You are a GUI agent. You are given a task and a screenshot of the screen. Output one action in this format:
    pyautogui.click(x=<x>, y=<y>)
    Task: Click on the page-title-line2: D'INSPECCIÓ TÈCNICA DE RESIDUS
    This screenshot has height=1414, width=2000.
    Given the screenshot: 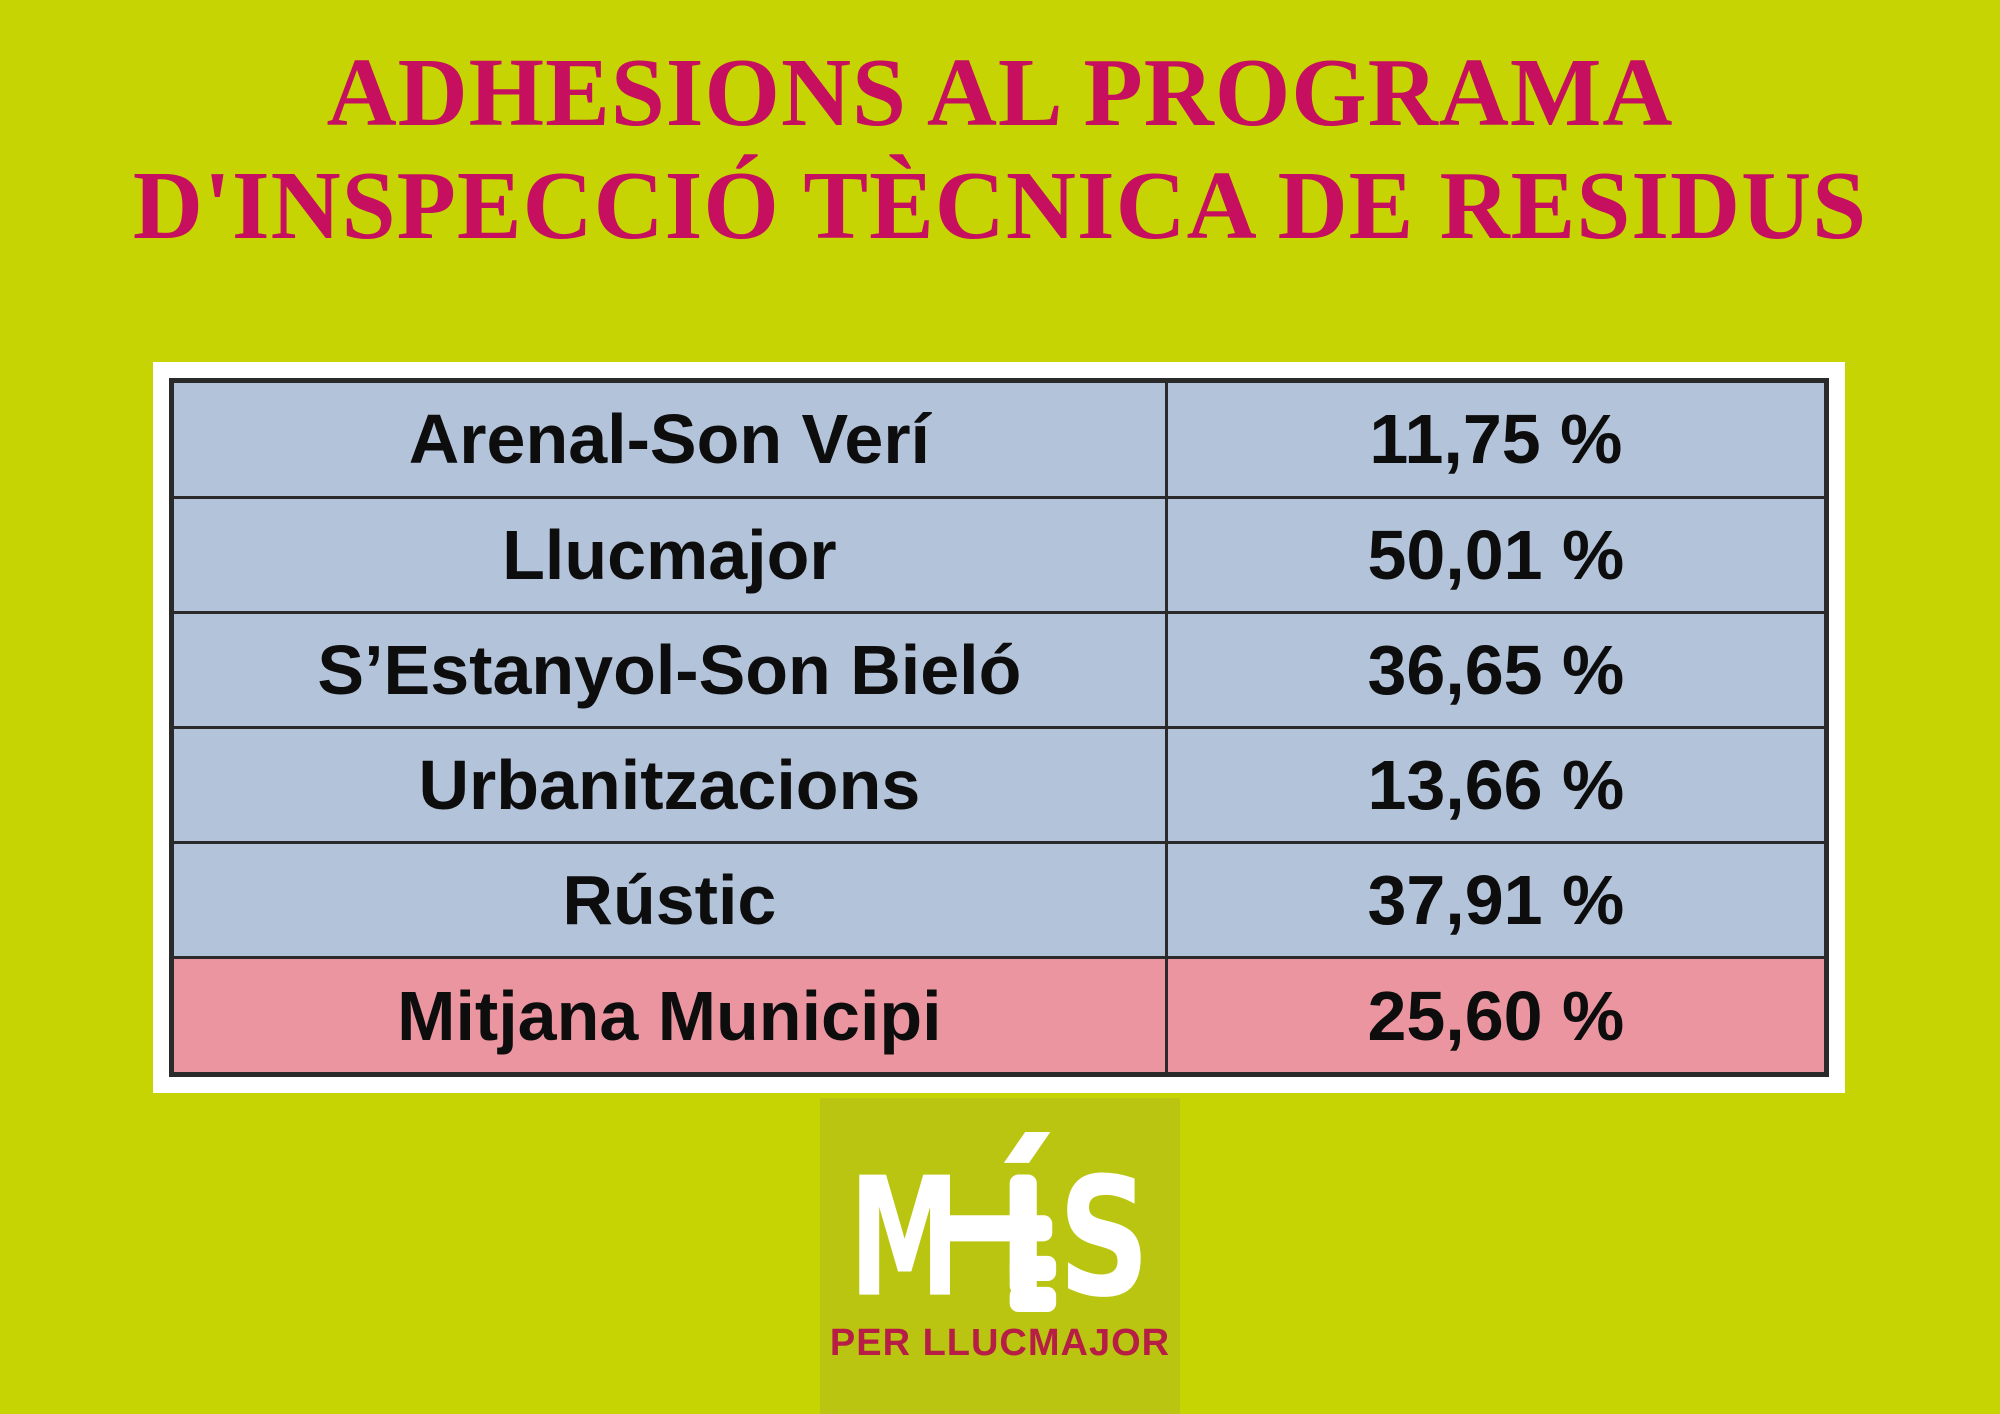 What is the action you would take?
    pyautogui.click(x=1000, y=205)
    